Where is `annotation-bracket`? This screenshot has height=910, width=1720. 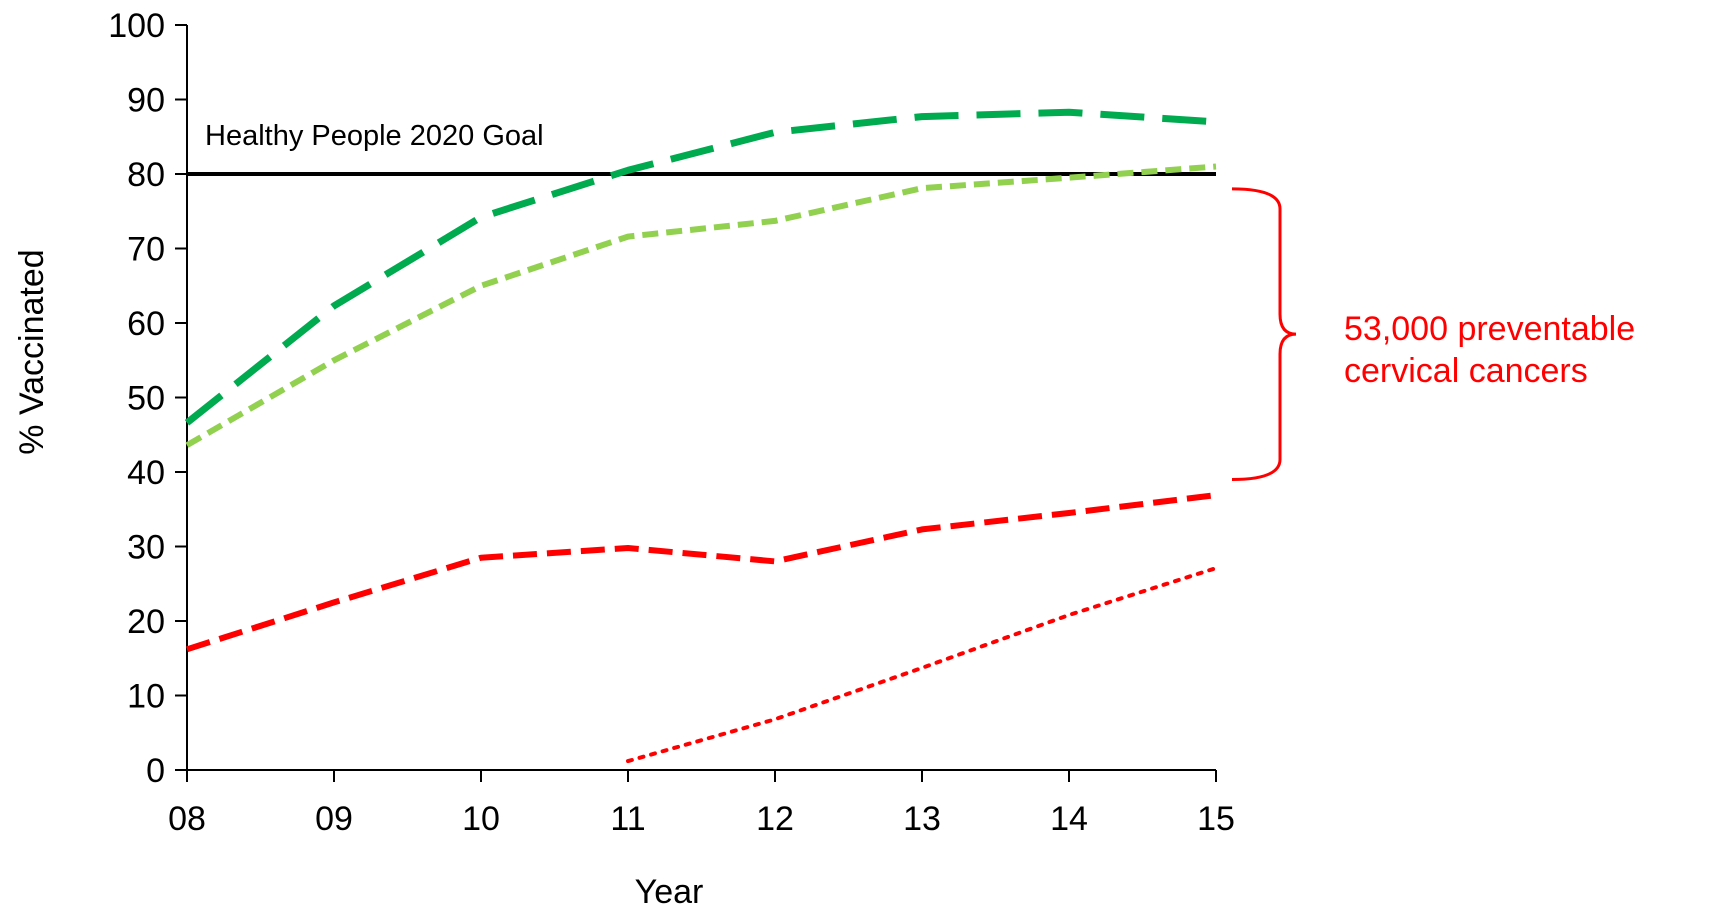
annotation-bracket is located at coordinates (1264, 334).